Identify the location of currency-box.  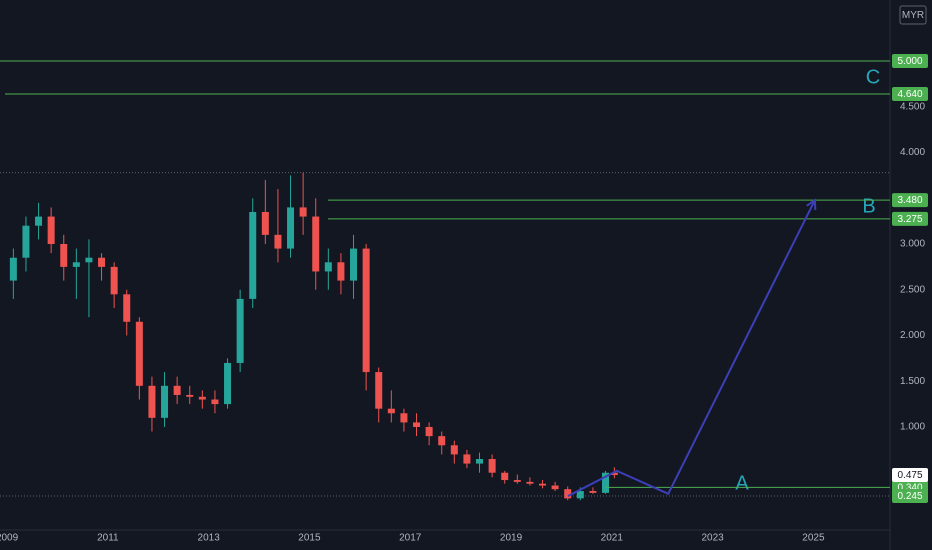
(913, 15).